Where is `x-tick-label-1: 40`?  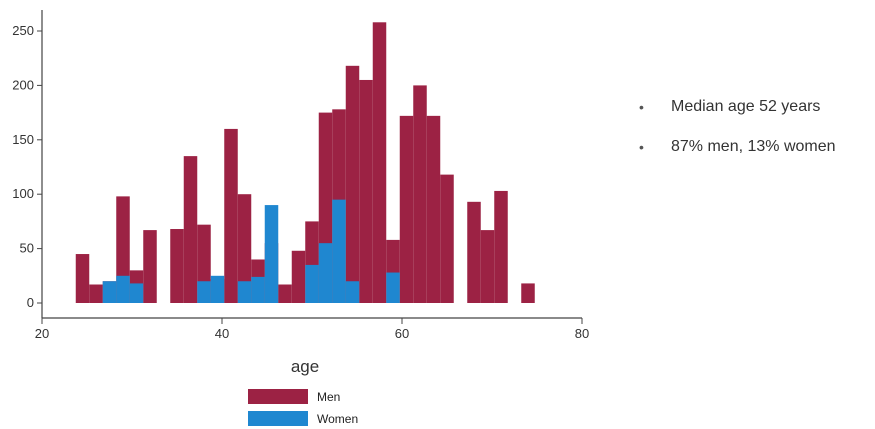
x-tick-label-1: 40 is located at coordinates (222, 333).